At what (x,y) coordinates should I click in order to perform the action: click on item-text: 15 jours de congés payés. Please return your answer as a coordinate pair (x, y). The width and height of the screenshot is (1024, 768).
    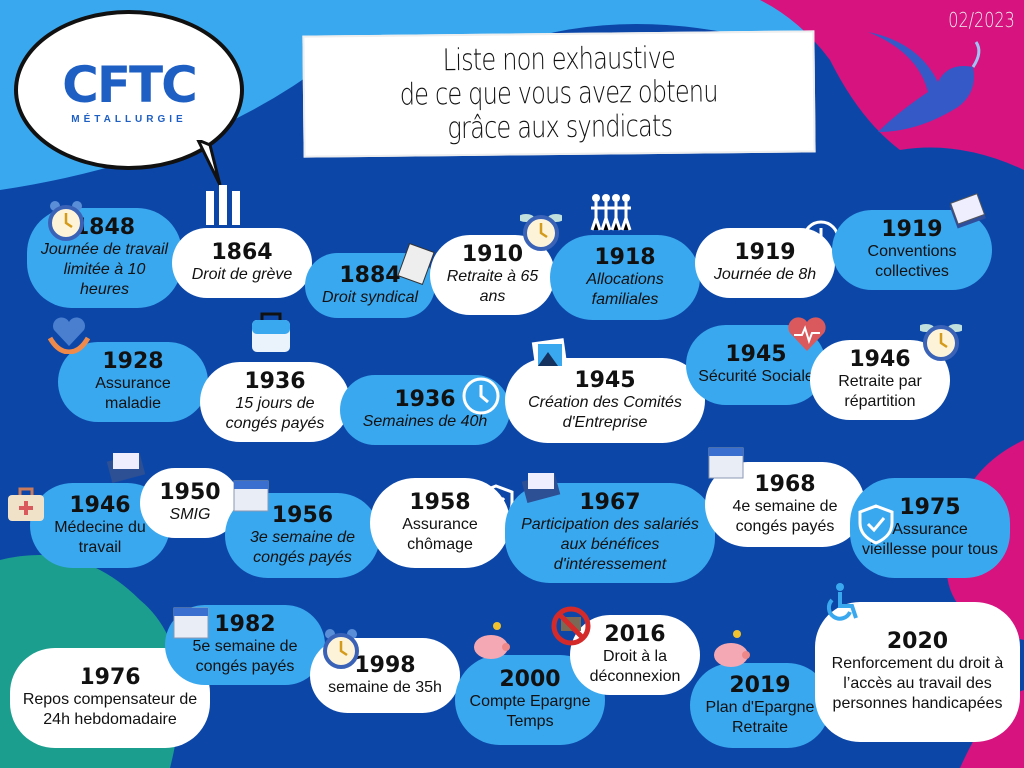
    Looking at the image, I should click on (275, 413).